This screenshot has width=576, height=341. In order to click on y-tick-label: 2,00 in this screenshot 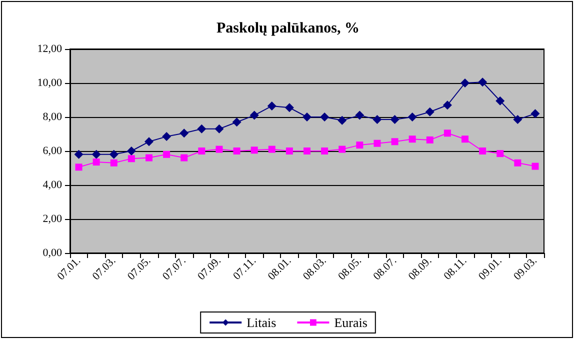, I will do `click(52, 219)`.